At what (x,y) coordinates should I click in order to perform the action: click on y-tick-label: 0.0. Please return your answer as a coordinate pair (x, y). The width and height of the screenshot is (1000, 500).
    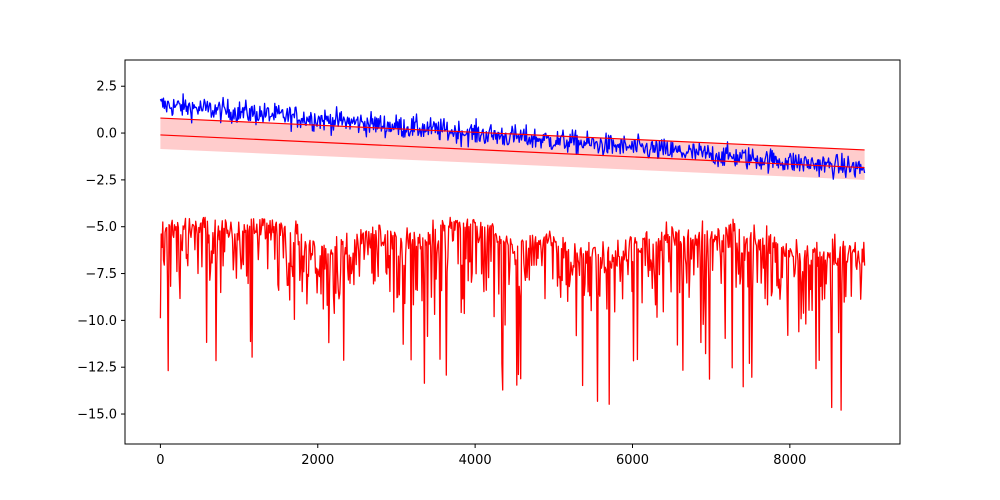
    Looking at the image, I should click on (106, 134).